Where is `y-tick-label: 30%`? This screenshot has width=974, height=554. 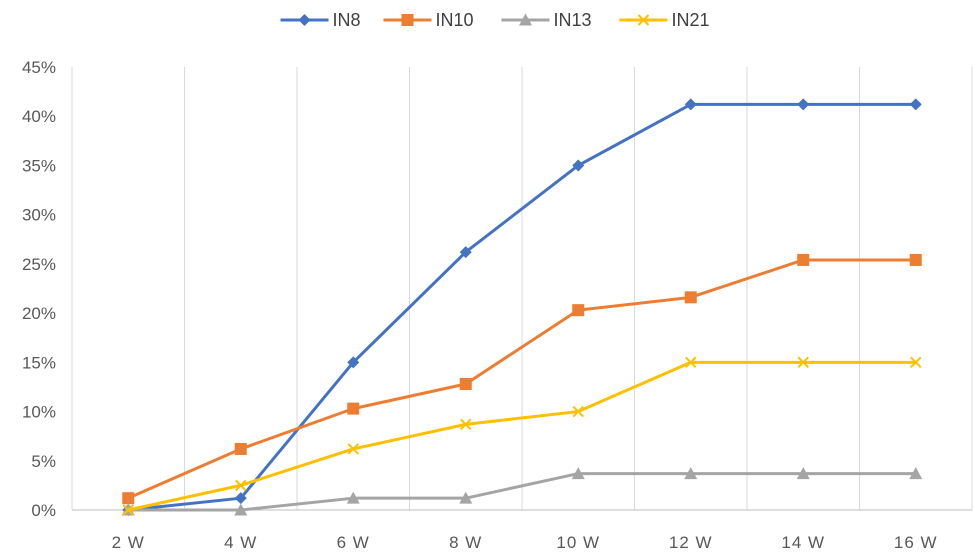
y-tick-label: 30% is located at coordinates (39, 215).